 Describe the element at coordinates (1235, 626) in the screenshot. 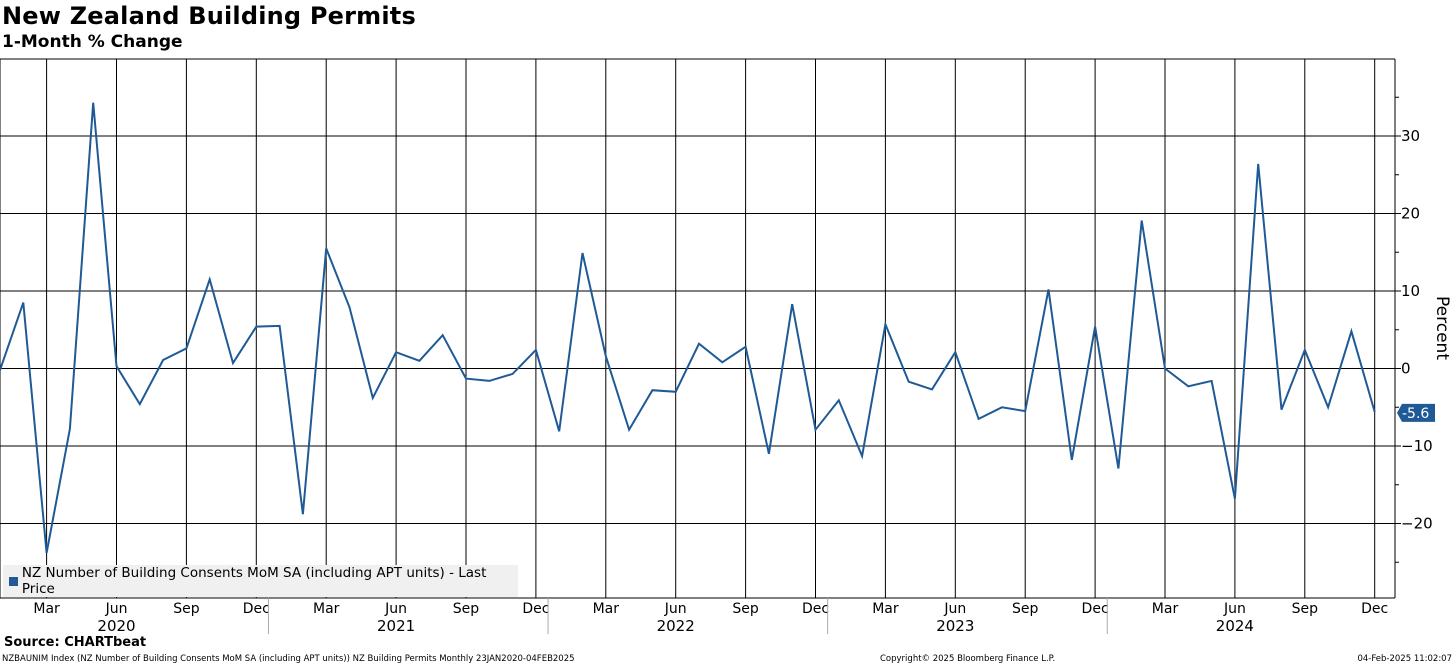

I see `x-year-label: 2024` at that location.